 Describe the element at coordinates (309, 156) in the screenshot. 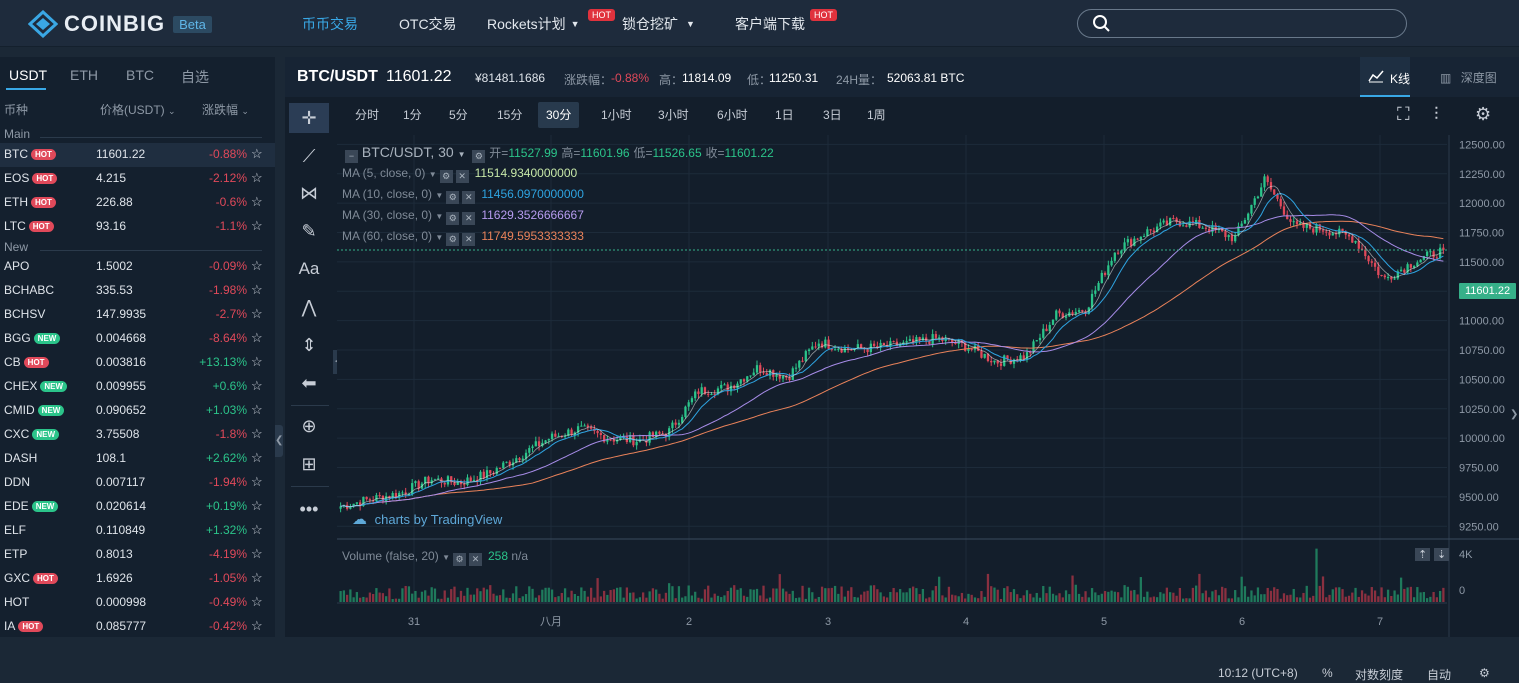

I see `trend-line-icon: ⟋` at that location.